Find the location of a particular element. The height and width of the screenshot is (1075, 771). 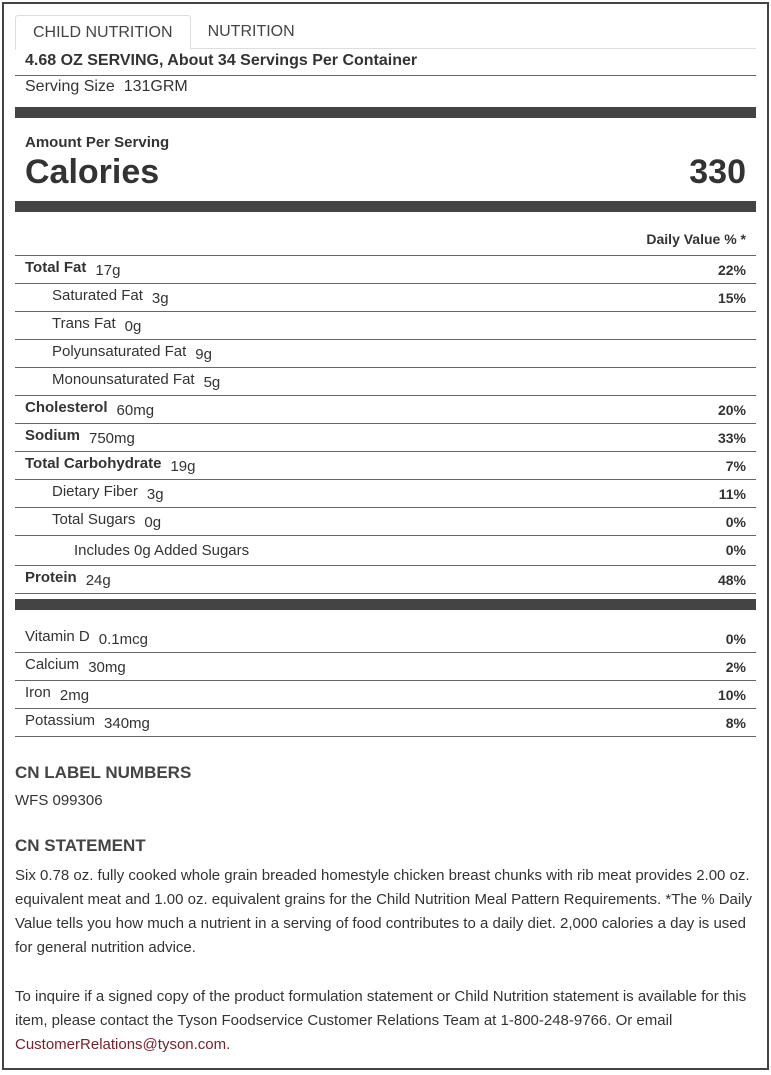

tab-bar: CHILD NUTRITION NUTRITION is located at coordinates (385, 32).